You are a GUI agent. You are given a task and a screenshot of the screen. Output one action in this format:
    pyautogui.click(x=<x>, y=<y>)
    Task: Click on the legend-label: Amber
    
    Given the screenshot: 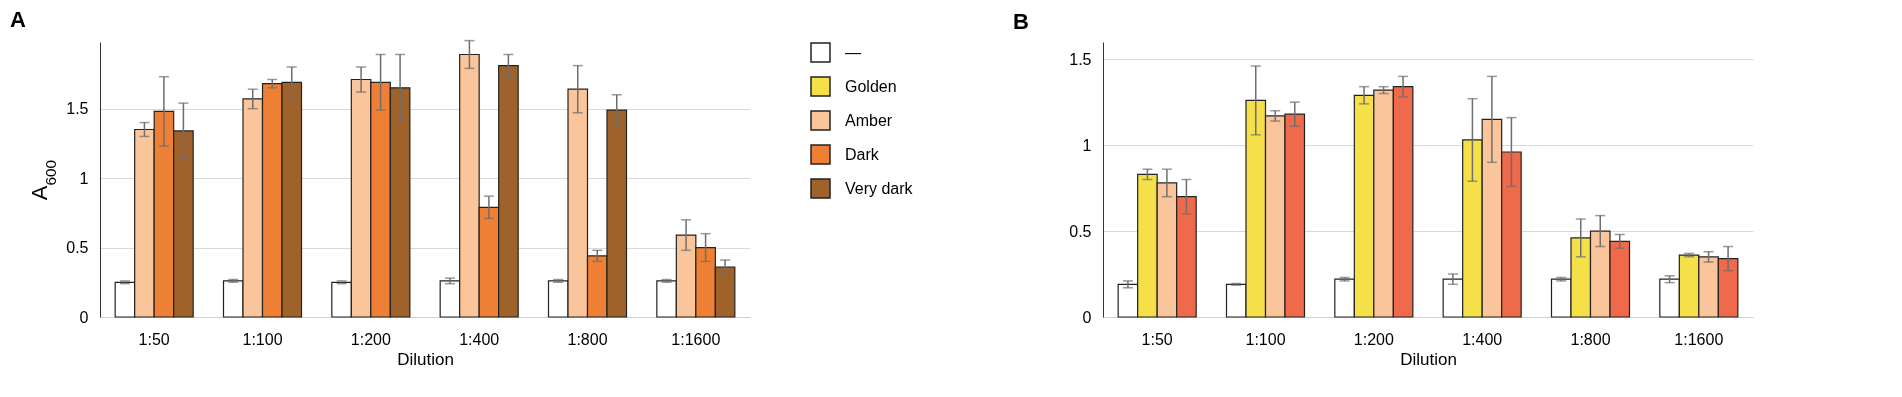 What is the action you would take?
    pyautogui.click(x=869, y=120)
    